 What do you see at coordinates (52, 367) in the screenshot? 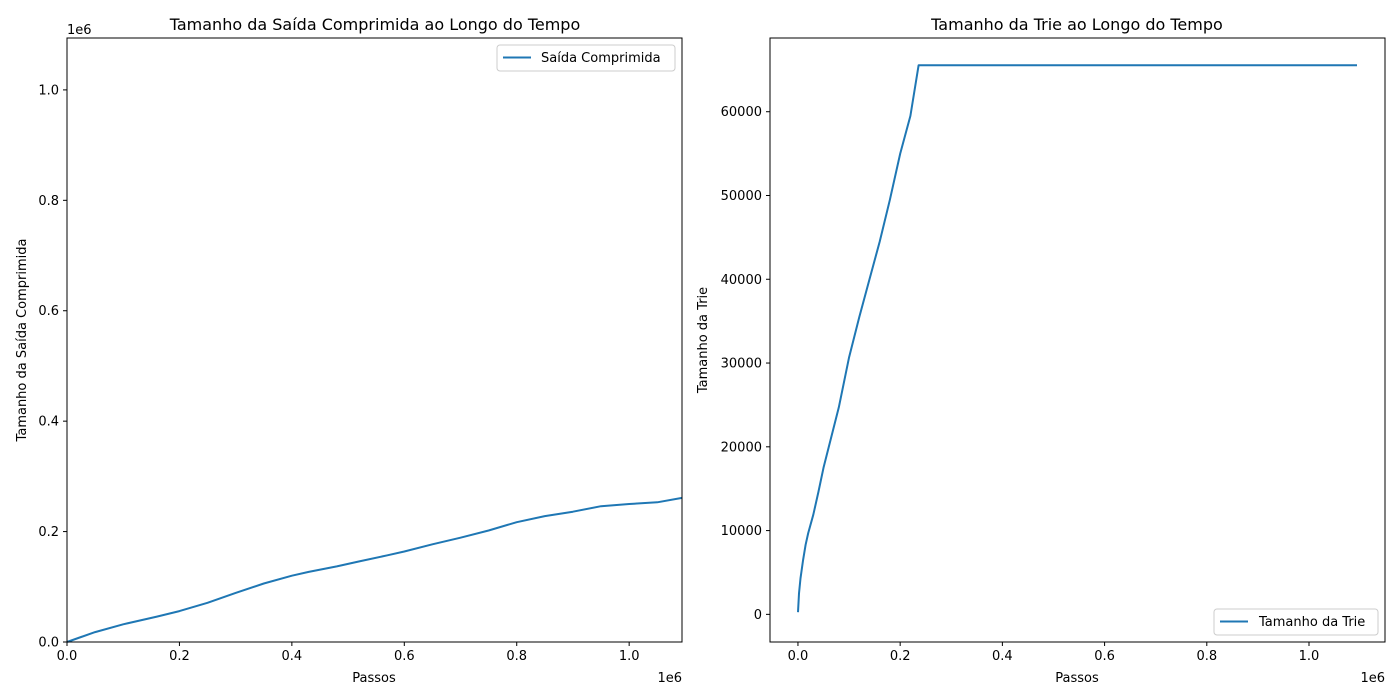
I see `y-axis-ticks: 0.0 0.2 0.4 0.6 0.8 1.0` at bounding box center [52, 367].